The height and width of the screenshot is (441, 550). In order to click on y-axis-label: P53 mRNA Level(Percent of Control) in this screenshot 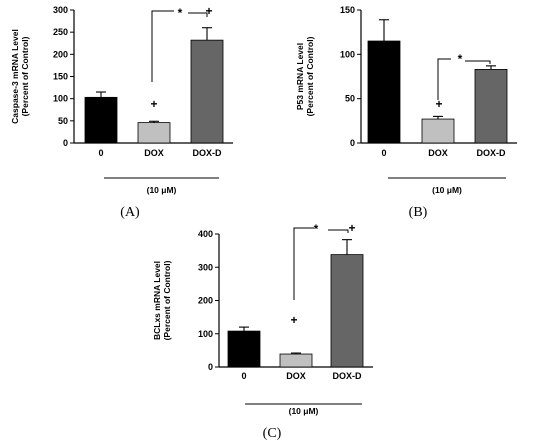, I will do `click(305, 76)`.